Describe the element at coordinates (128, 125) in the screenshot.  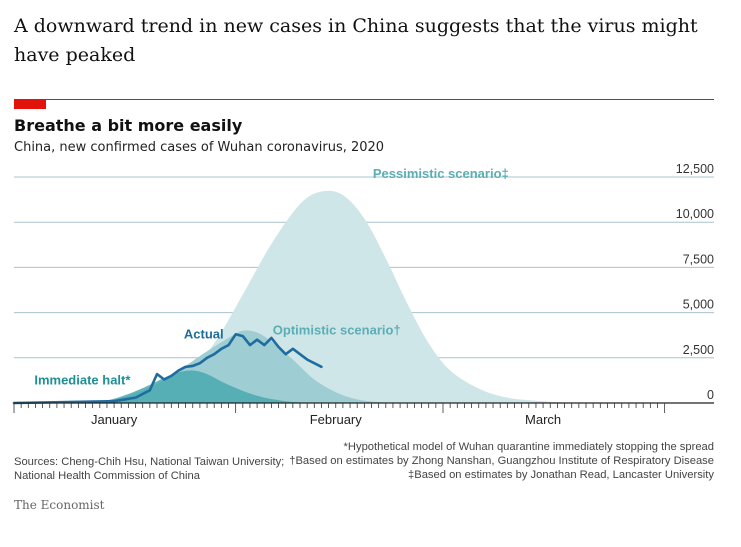
I see `chart-title: Breathe a bit more easily` at that location.